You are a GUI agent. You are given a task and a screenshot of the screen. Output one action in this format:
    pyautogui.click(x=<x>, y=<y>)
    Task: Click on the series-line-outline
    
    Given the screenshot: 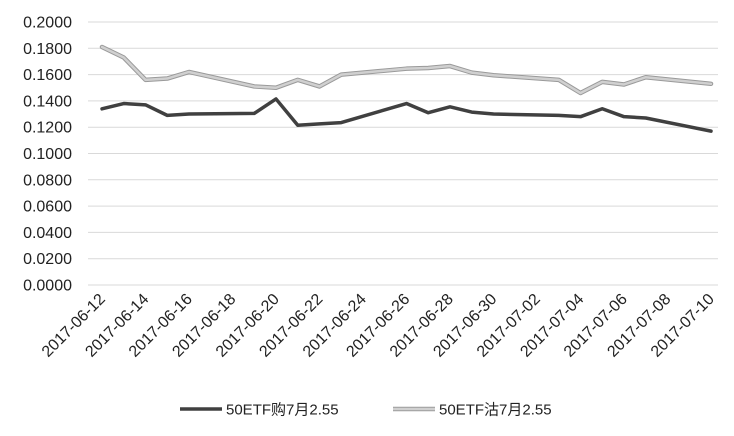 What is the action you would take?
    pyautogui.click(x=406, y=70)
    